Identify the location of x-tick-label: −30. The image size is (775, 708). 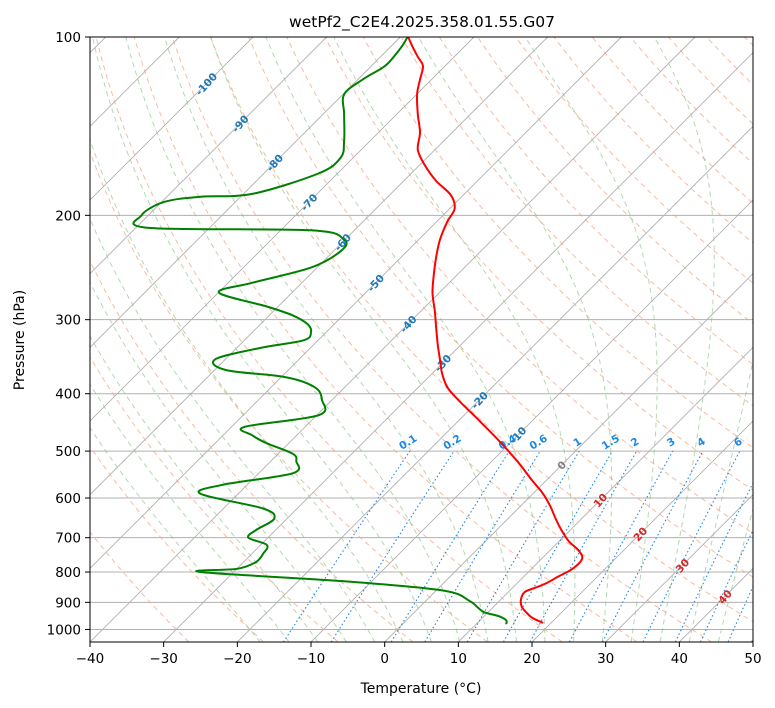
(163, 659).